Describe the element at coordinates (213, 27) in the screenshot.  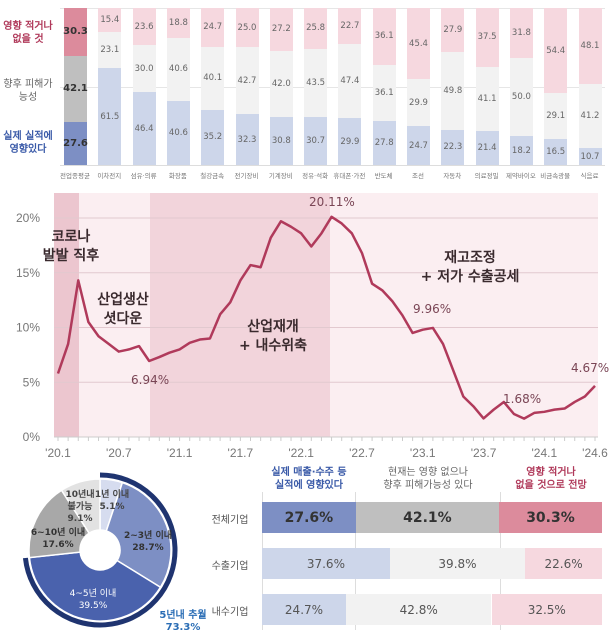
I see `bar-segment-none: 24.7` at that location.